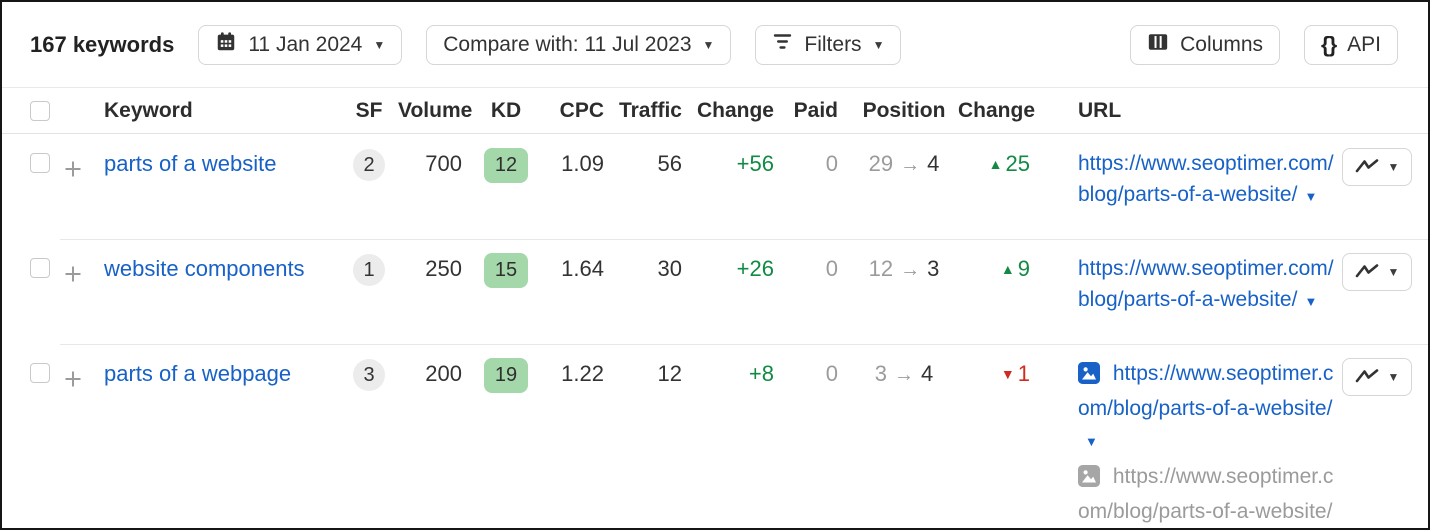 This screenshot has width=1430, height=530. What do you see at coordinates (669, 268) in the screenshot?
I see `traffic-value: 30` at bounding box center [669, 268].